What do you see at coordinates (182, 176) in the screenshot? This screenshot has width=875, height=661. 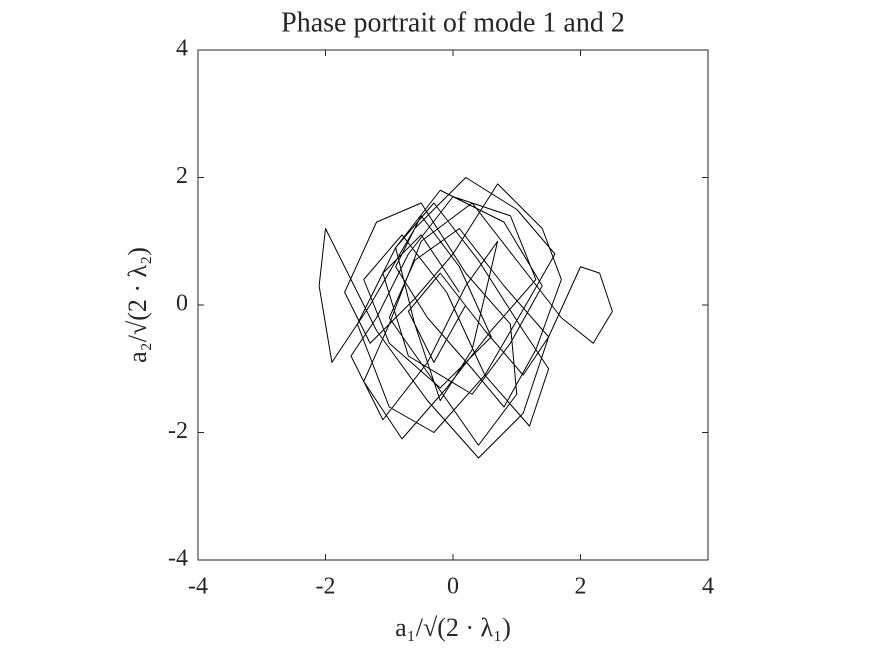 I see `y-tick-label: 2` at bounding box center [182, 176].